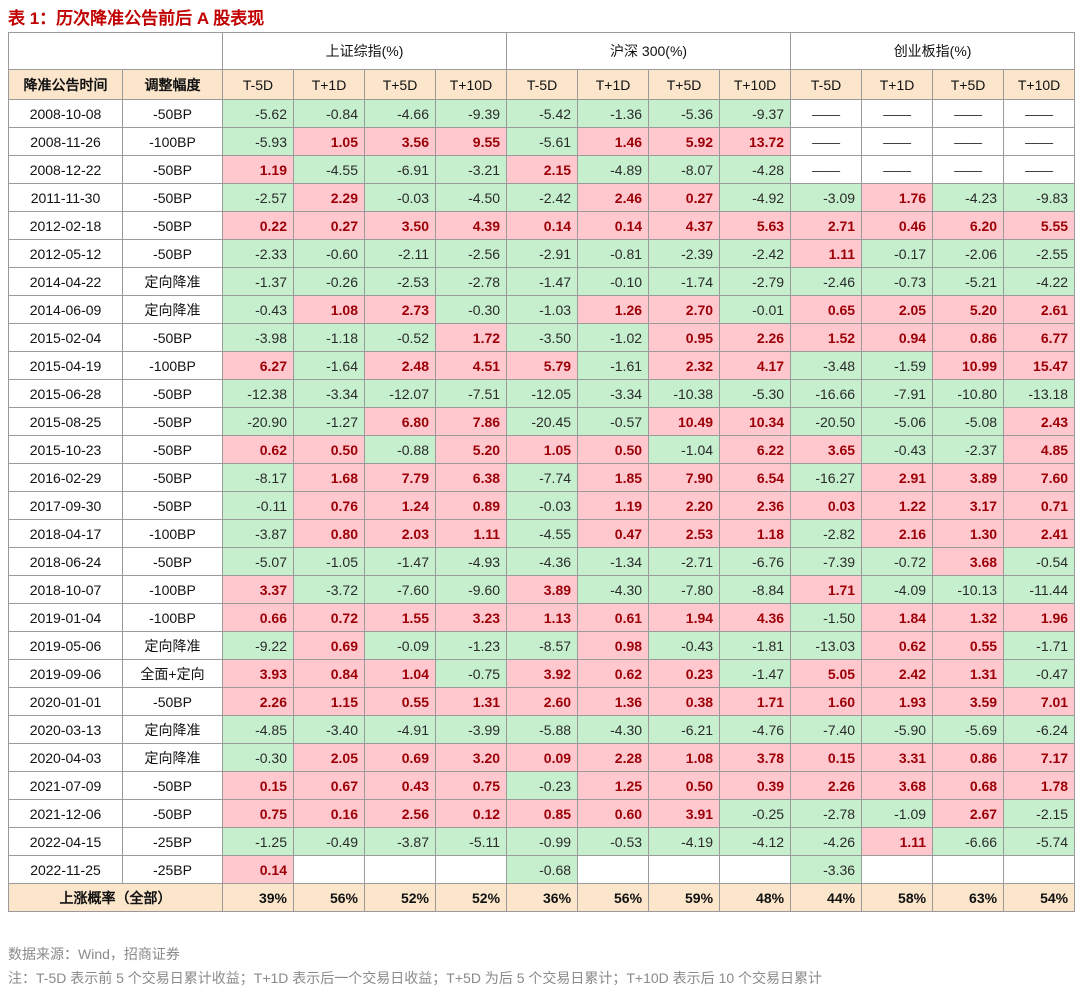 The image size is (1080, 992). I want to click on value-cell: 2.29, so click(329, 197).